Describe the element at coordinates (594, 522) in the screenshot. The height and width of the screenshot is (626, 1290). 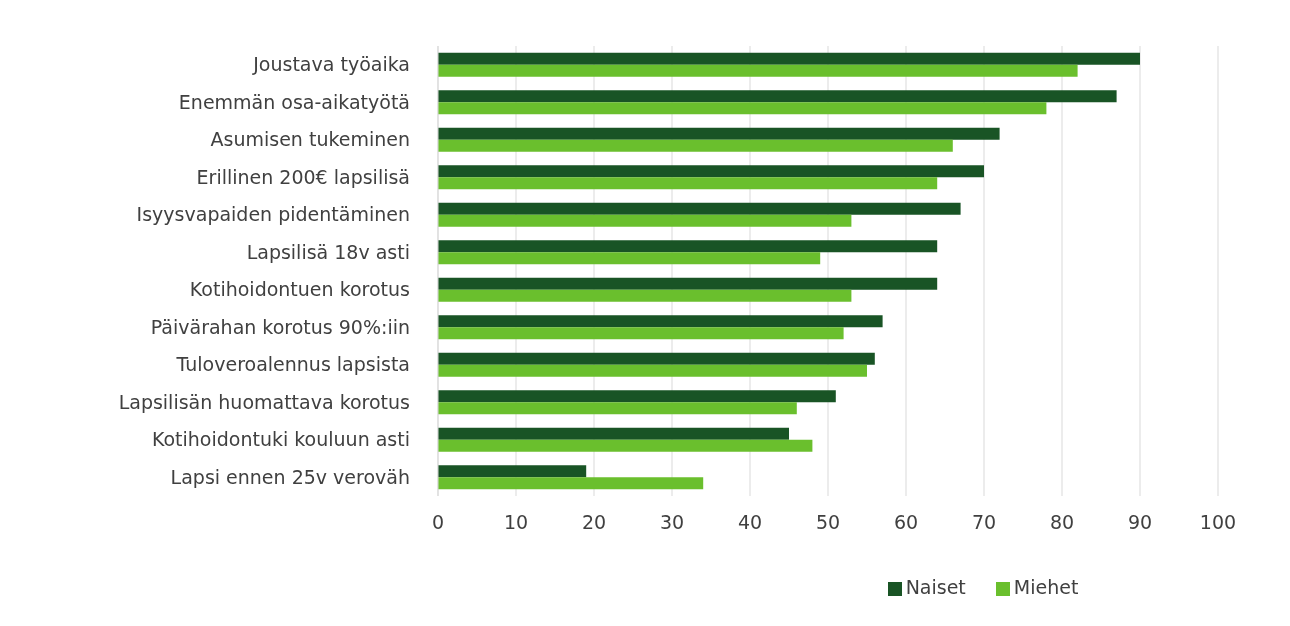
I see `x-tick-label: 20` at that location.